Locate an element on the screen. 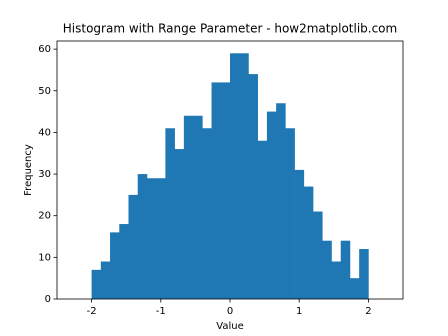 The image size is (448, 336). x-tick-label: 2 is located at coordinates (368, 311).